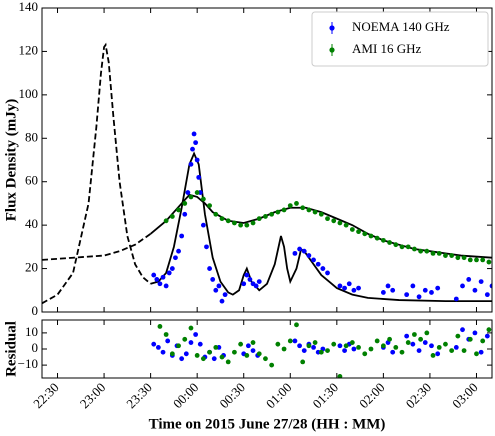  I want to click on y-tick-label: 80, so click(31, 136).